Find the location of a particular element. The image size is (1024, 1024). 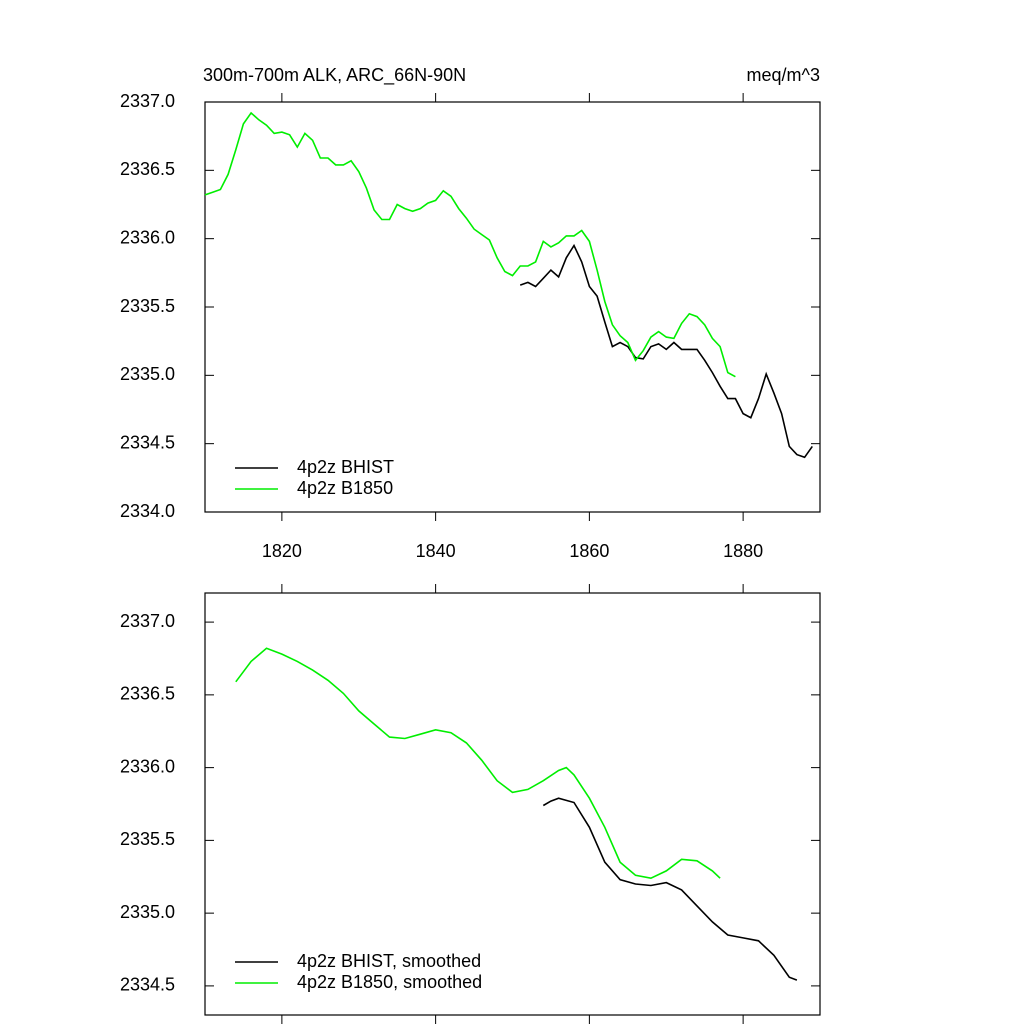

x-tick-label: 1880 is located at coordinates (743, 551).